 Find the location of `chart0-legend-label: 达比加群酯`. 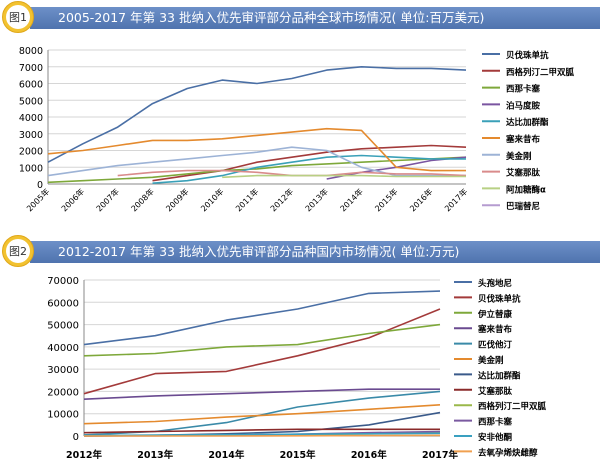

chart0-legend-label: 达比加群酯 is located at coordinates (527, 122).